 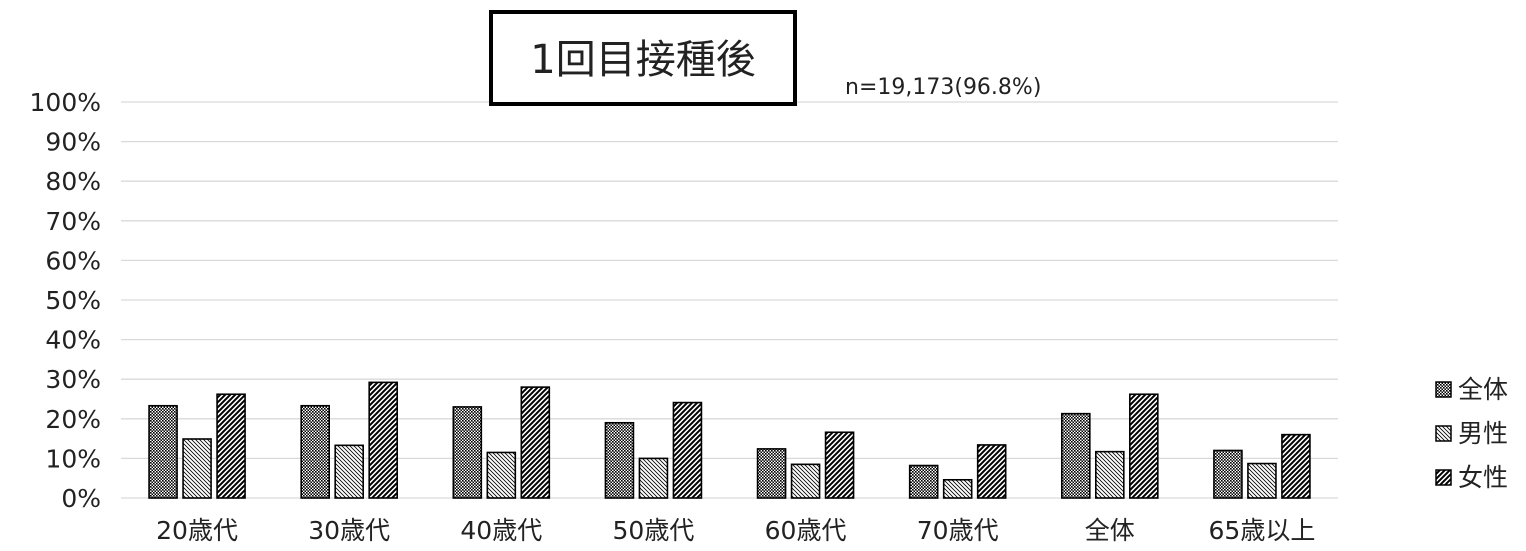 I want to click on y-tick-label: 30%, so click(x=73, y=379).